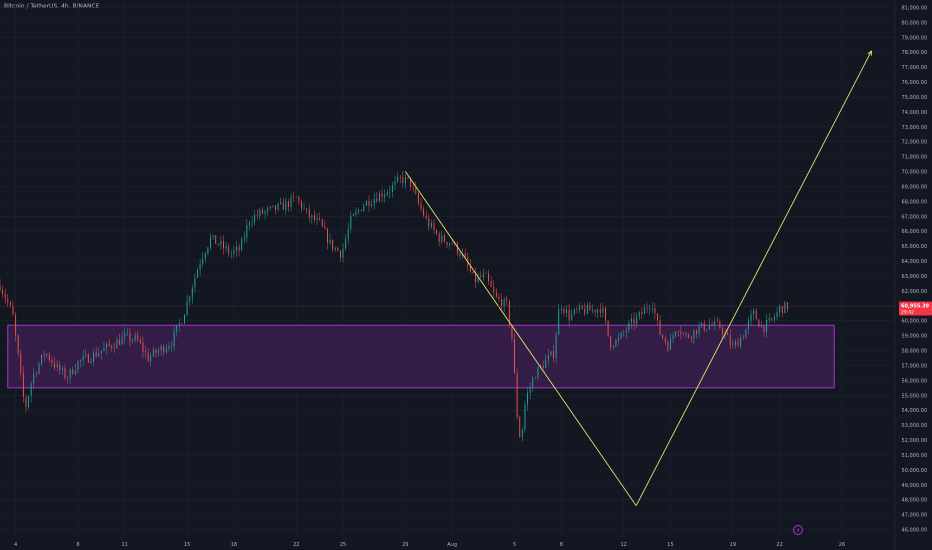 Image resolution: width=932 pixels, height=550 pixels. Describe the element at coordinates (296, 545) in the screenshot. I see `x-tick-label: 22` at that location.